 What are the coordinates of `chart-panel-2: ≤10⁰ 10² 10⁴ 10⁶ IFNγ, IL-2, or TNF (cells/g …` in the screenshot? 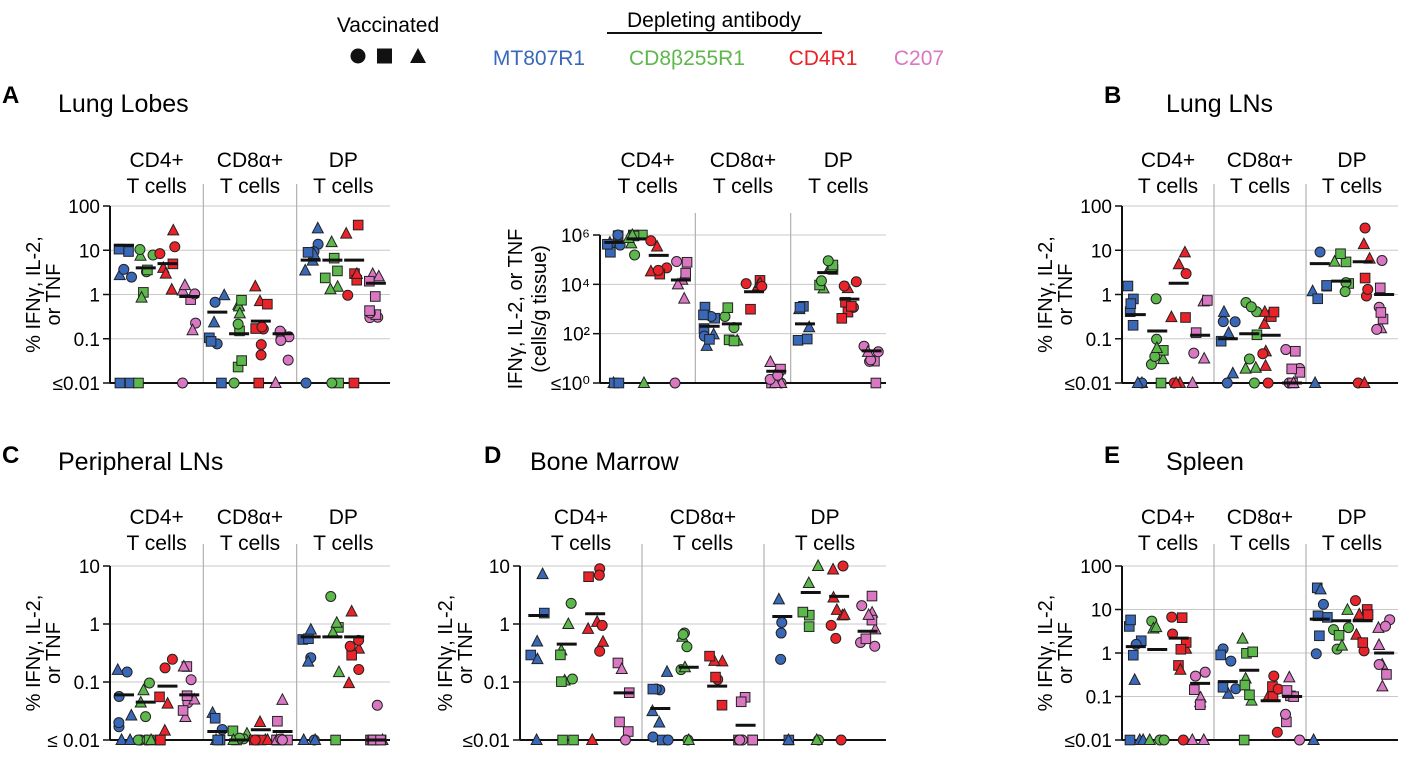 It's located at (695, 272).